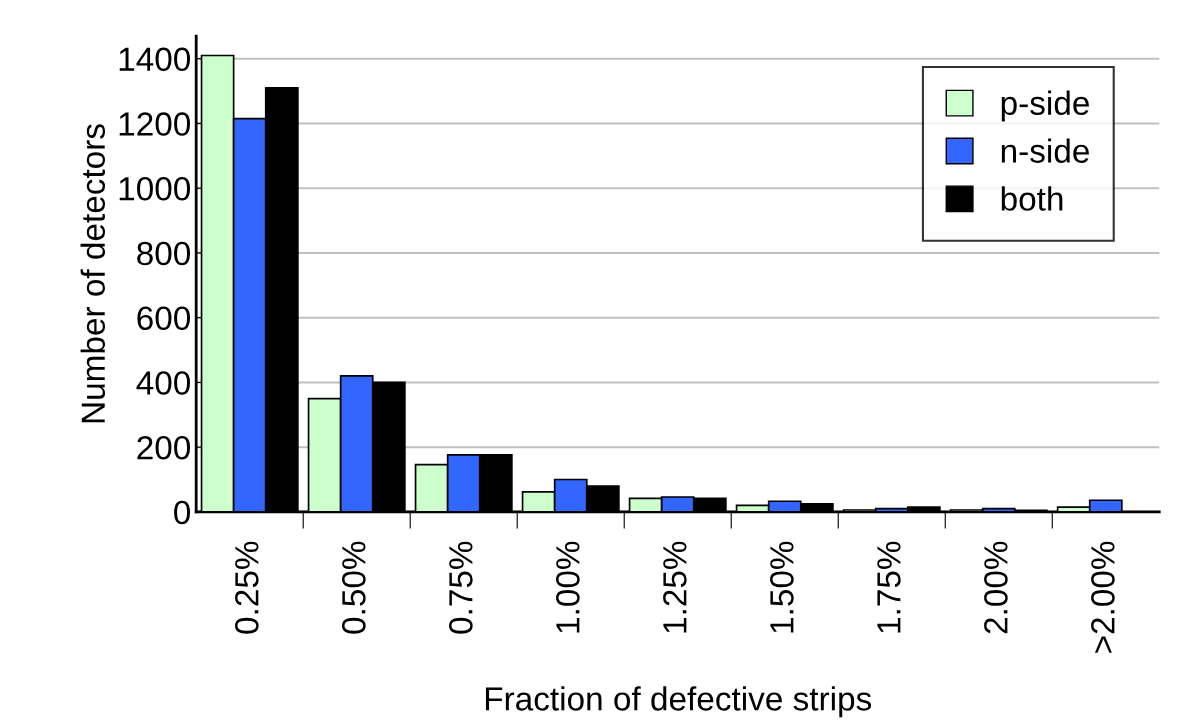 This screenshot has width=1189, height=721. Describe the element at coordinates (996, 587) in the screenshot. I see `x-tick-label: 2.00%` at that location.